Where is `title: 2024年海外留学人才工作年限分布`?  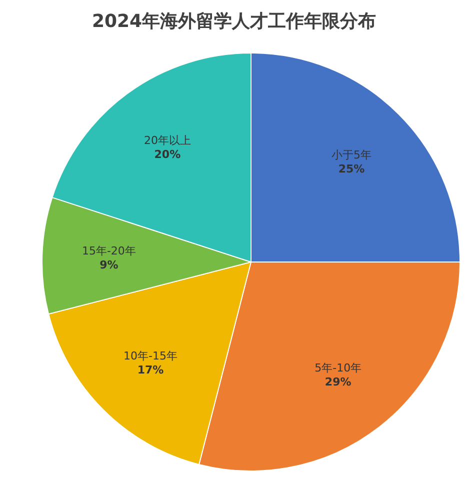 title: 2024年海外留学人才工作年限分布 is located at coordinates (234, 21).